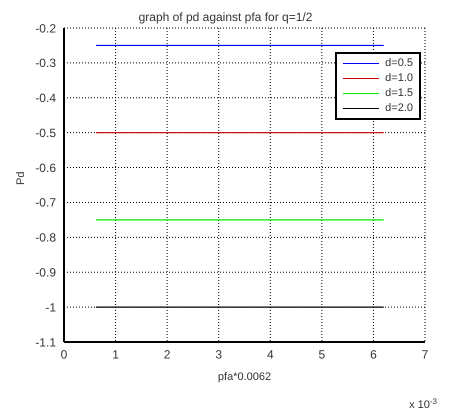  Describe the element at coordinates (225, 17) in the screenshot. I see `chart-title: graph of pd against pfa for q=1/2` at that location.